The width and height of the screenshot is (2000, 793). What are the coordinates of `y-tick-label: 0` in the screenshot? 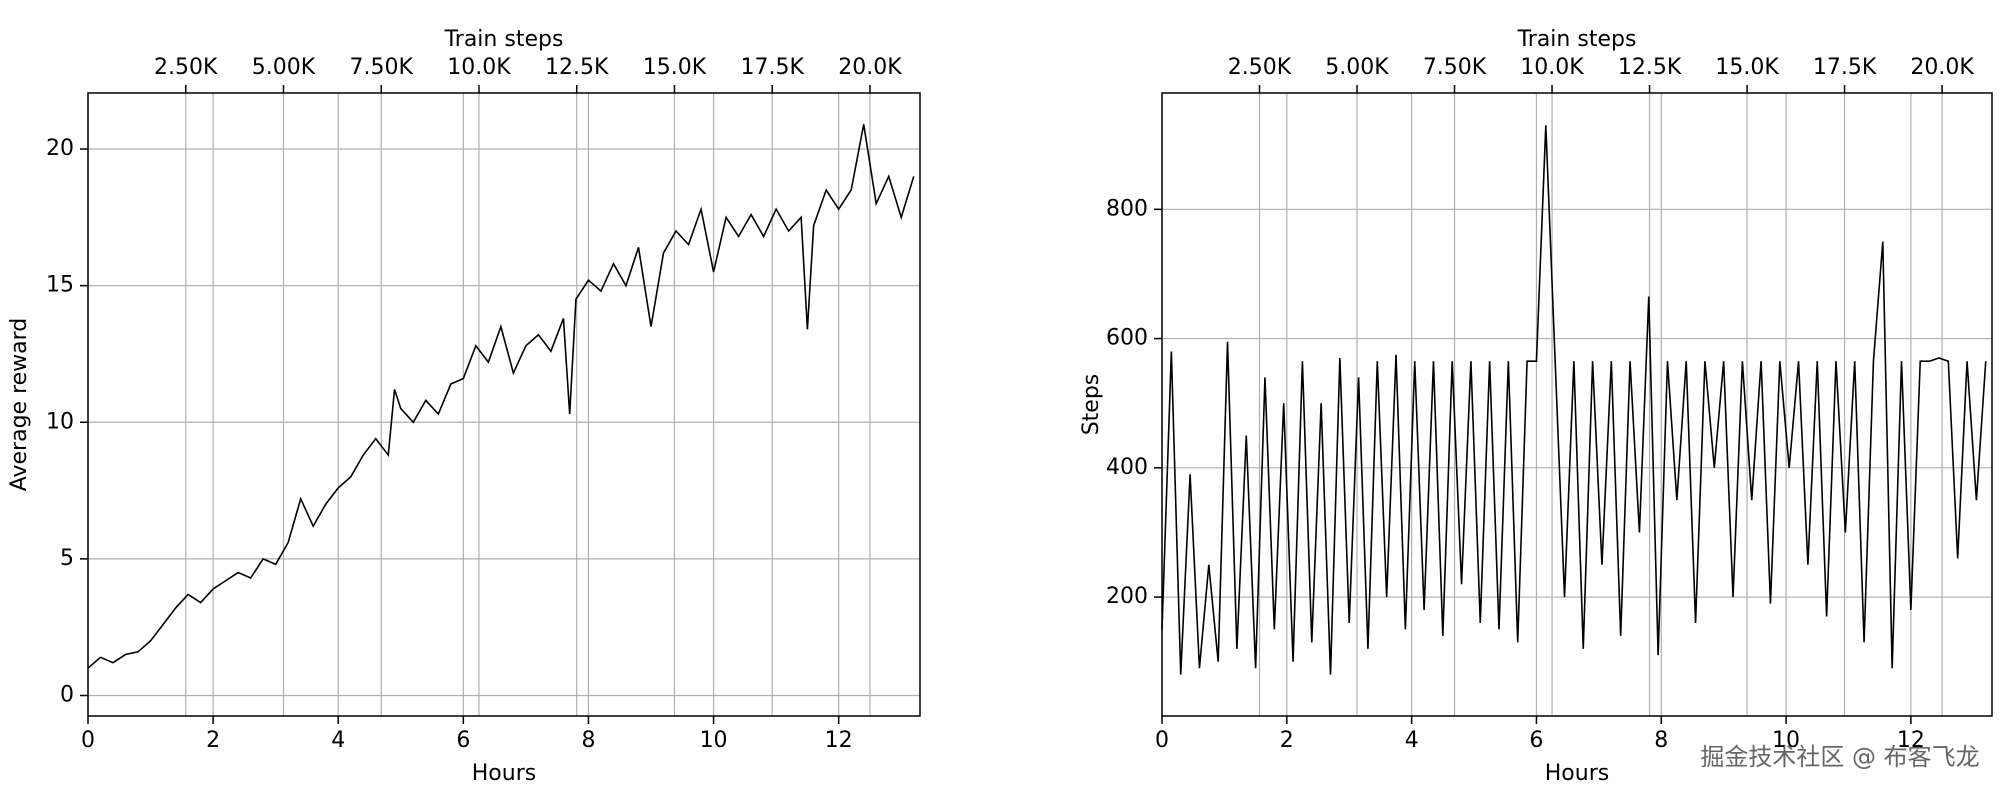 It's located at (67, 695).